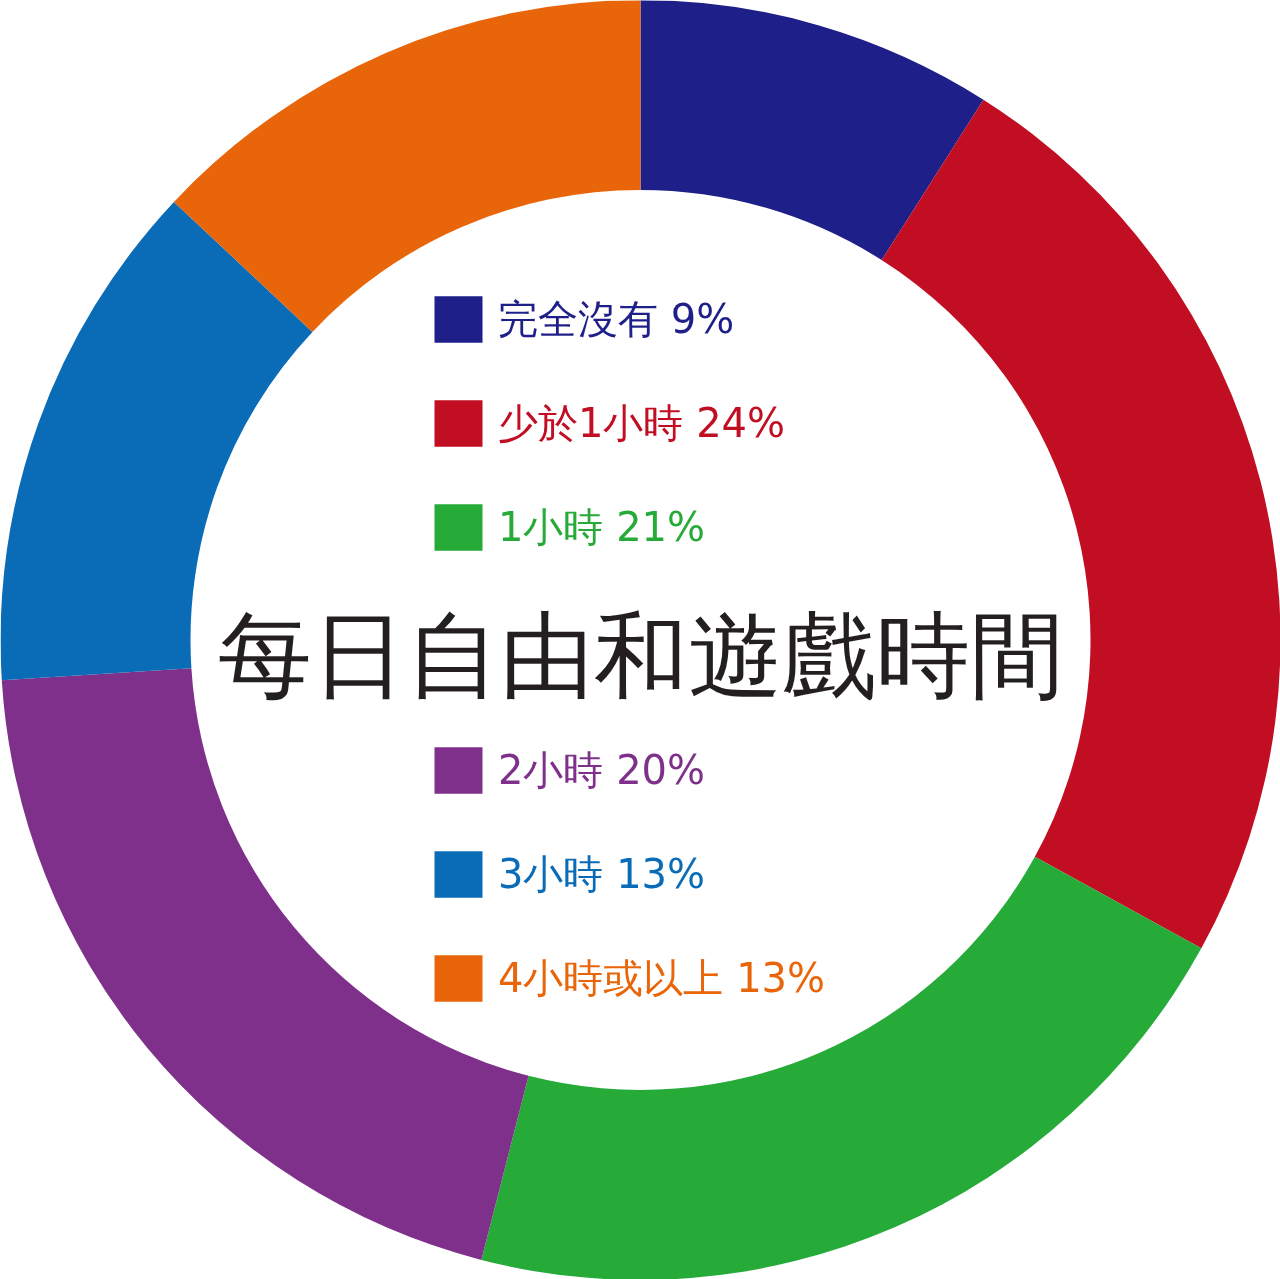 The height and width of the screenshot is (1279, 1280). What do you see at coordinates (602, 770) in the screenshot?
I see `legend-label: 2小時 20%` at bounding box center [602, 770].